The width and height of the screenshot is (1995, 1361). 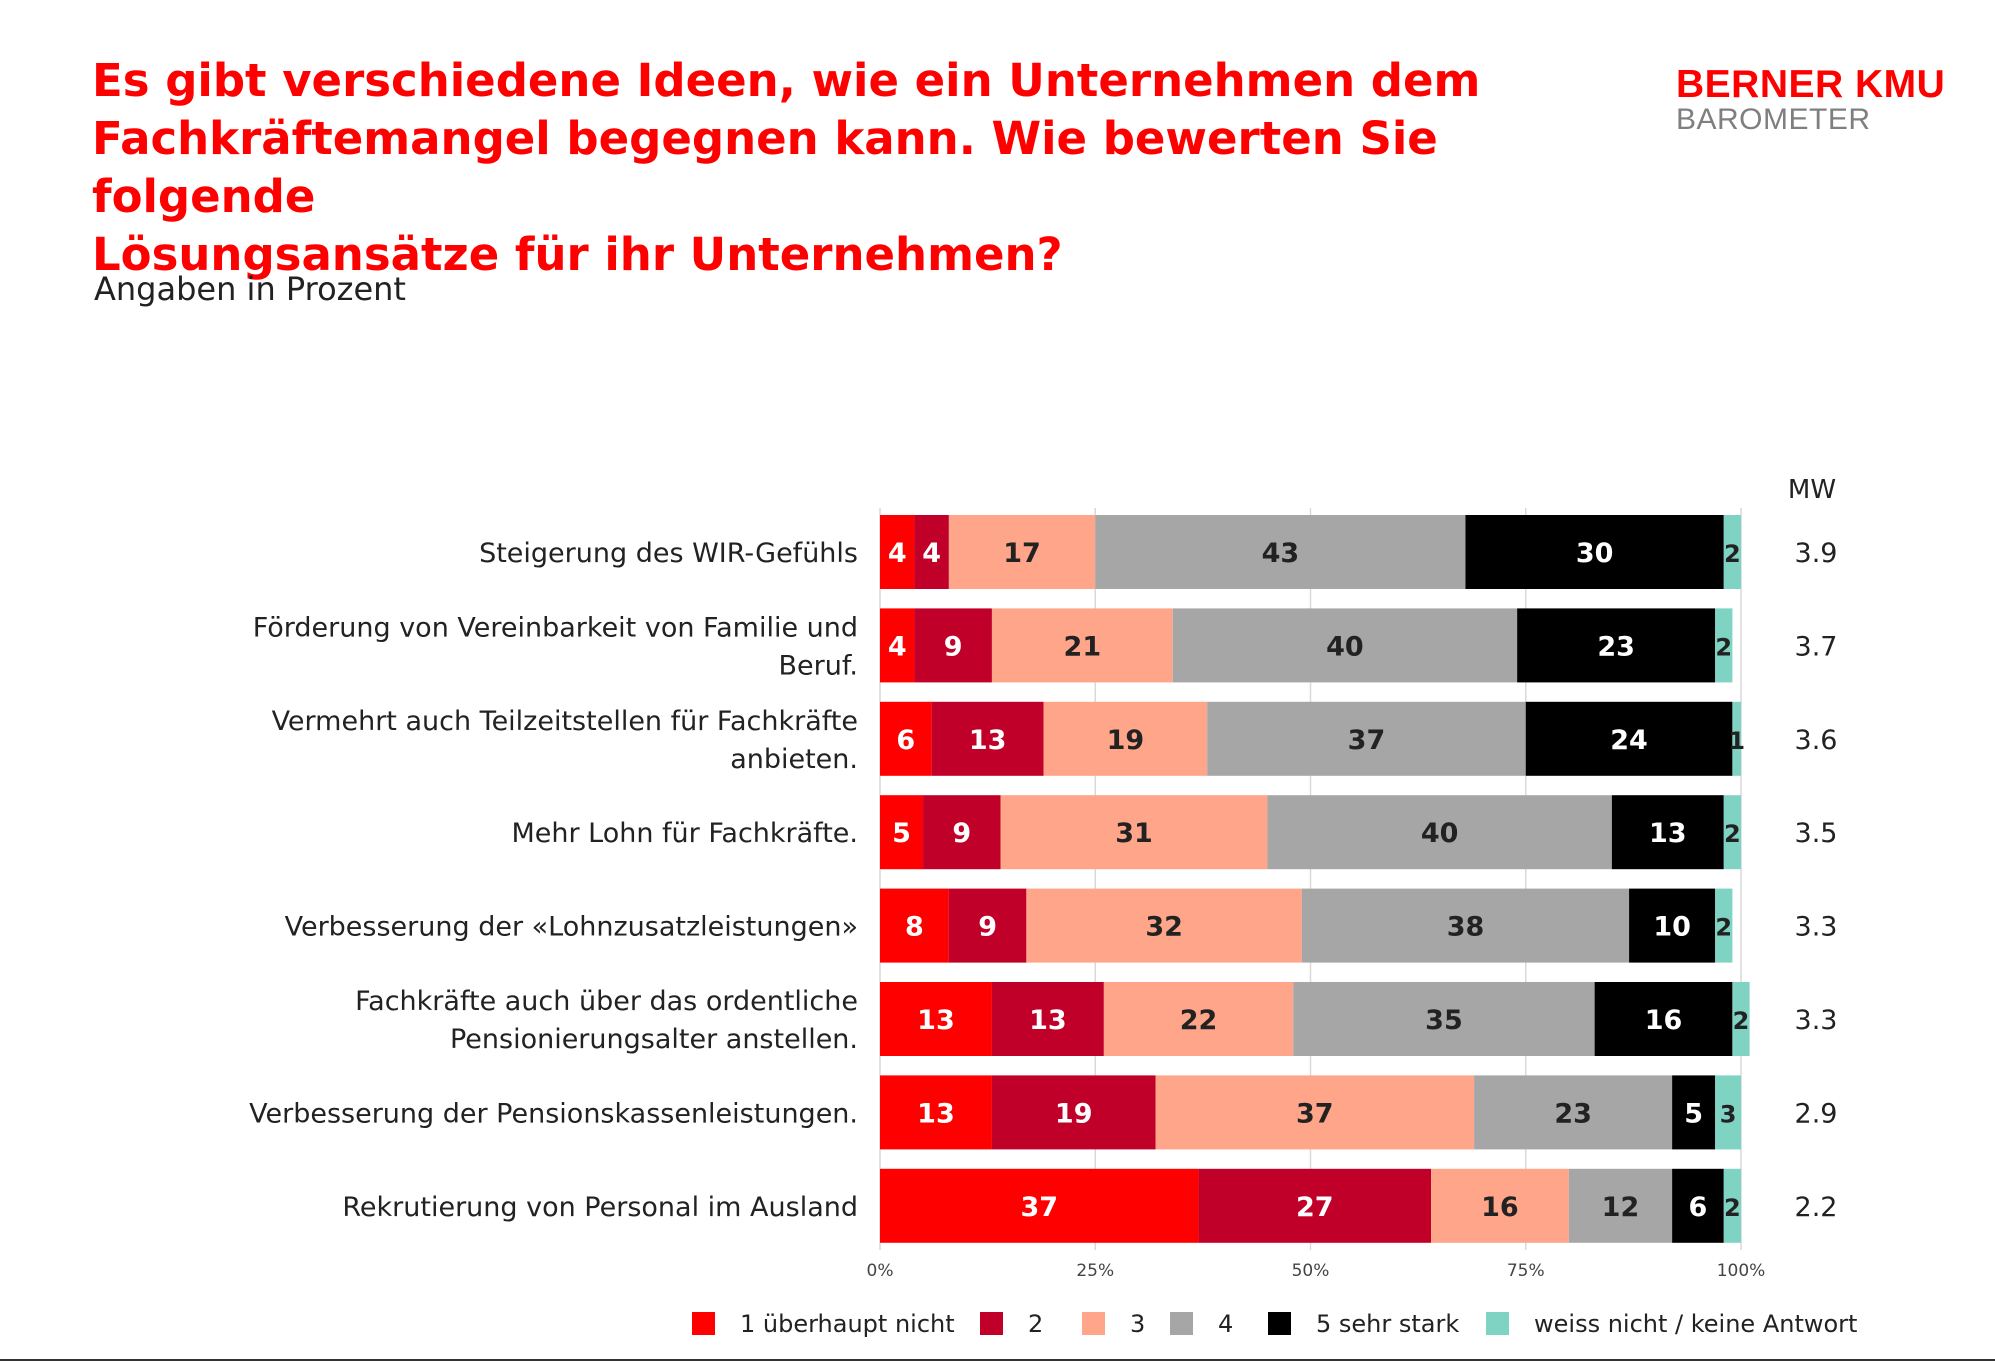 I want to click on category-label: anbieten., so click(x=794, y=759).